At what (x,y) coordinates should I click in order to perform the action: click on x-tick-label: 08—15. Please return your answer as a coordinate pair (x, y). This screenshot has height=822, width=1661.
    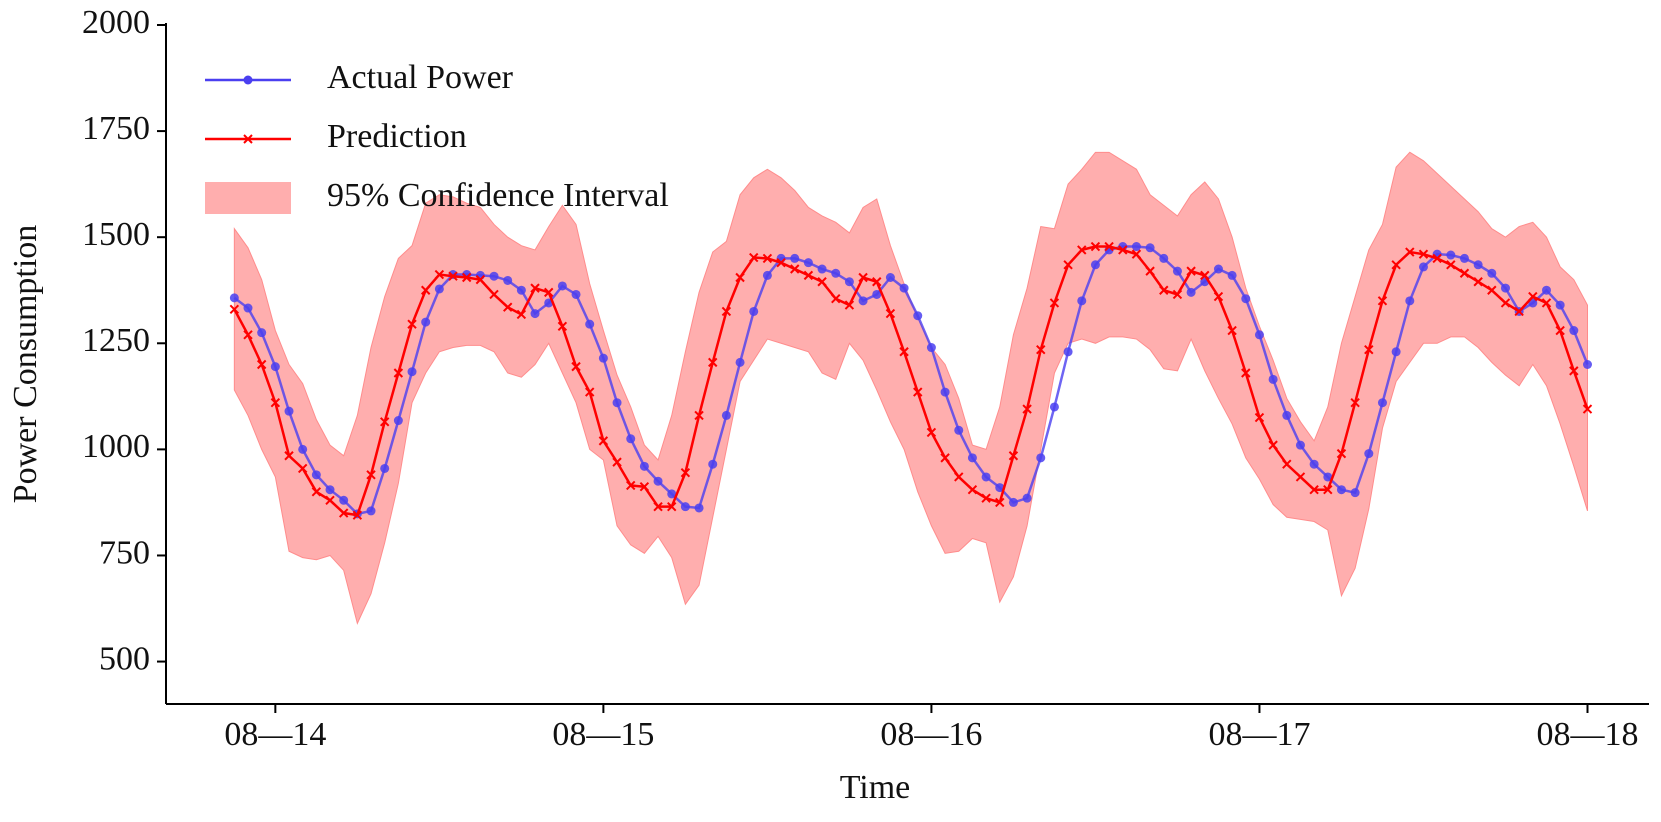
    Looking at the image, I should click on (603, 734).